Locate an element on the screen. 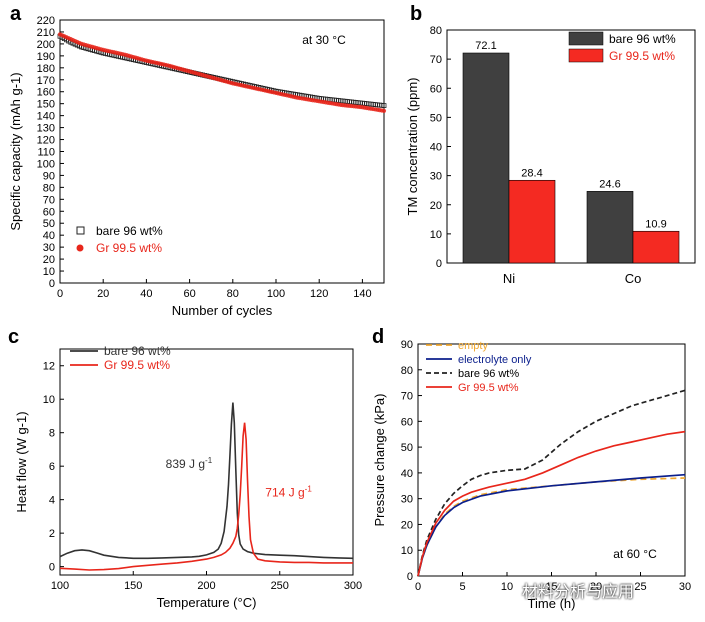 This screenshot has height=622, width=705. pressure-line-gr-99-5-wt- is located at coordinates (551, 503).